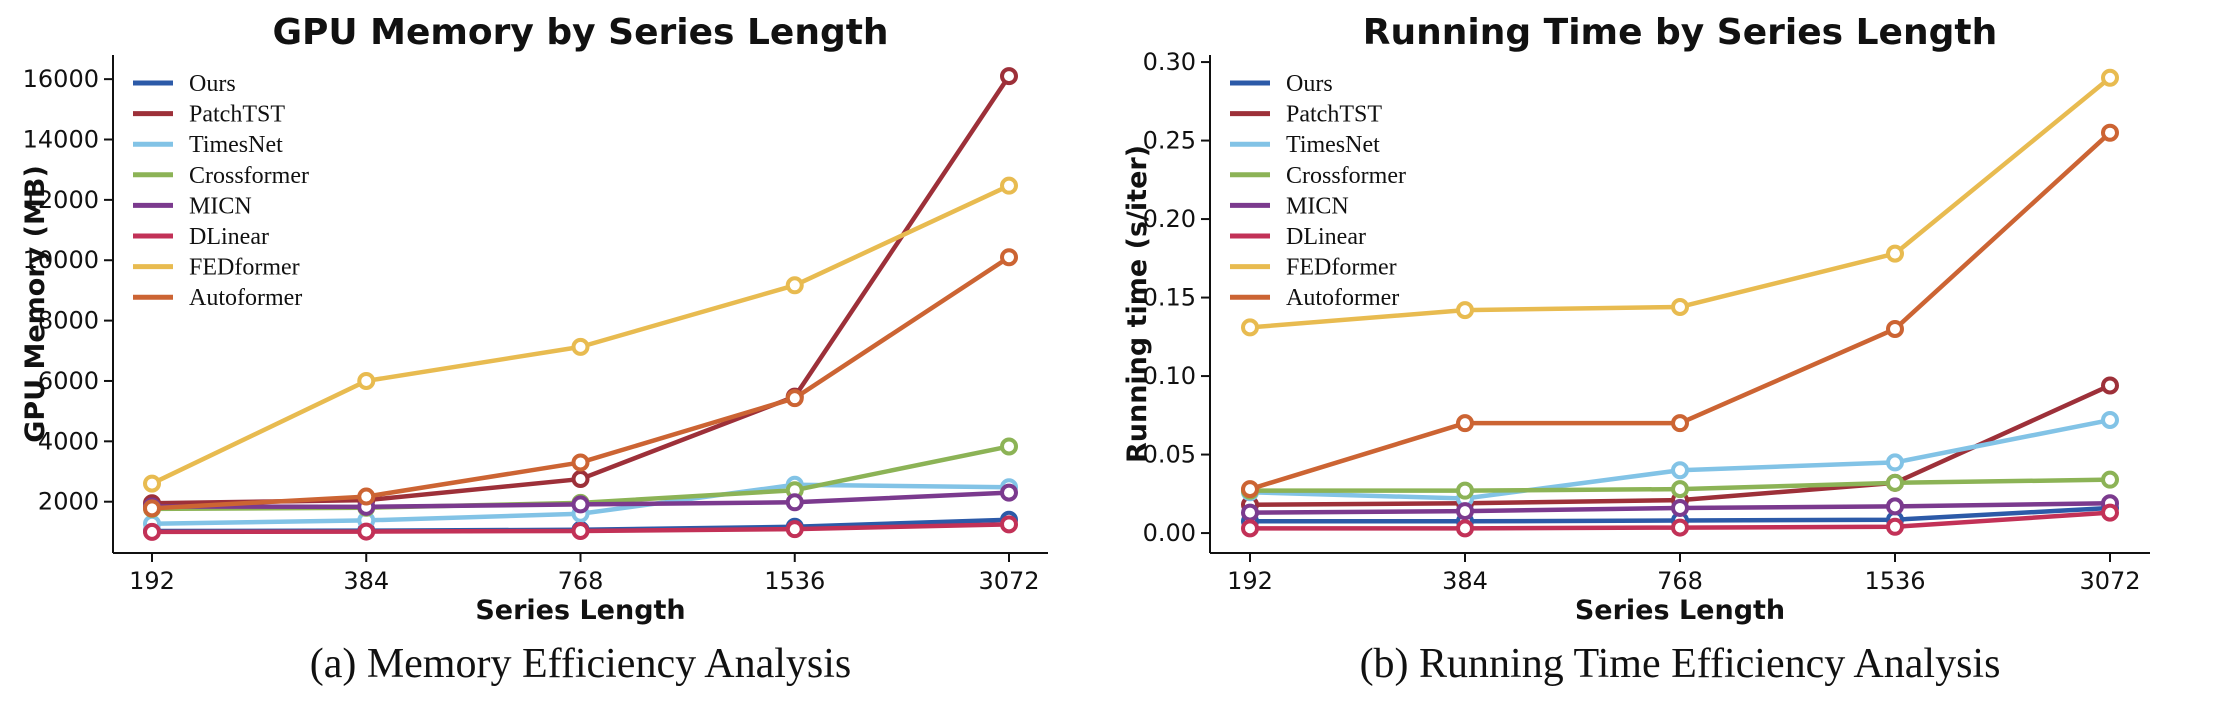 The image size is (2216, 702). What do you see at coordinates (1169, 219) in the screenshot?
I see `y-tick-label: 0.20` at bounding box center [1169, 219].